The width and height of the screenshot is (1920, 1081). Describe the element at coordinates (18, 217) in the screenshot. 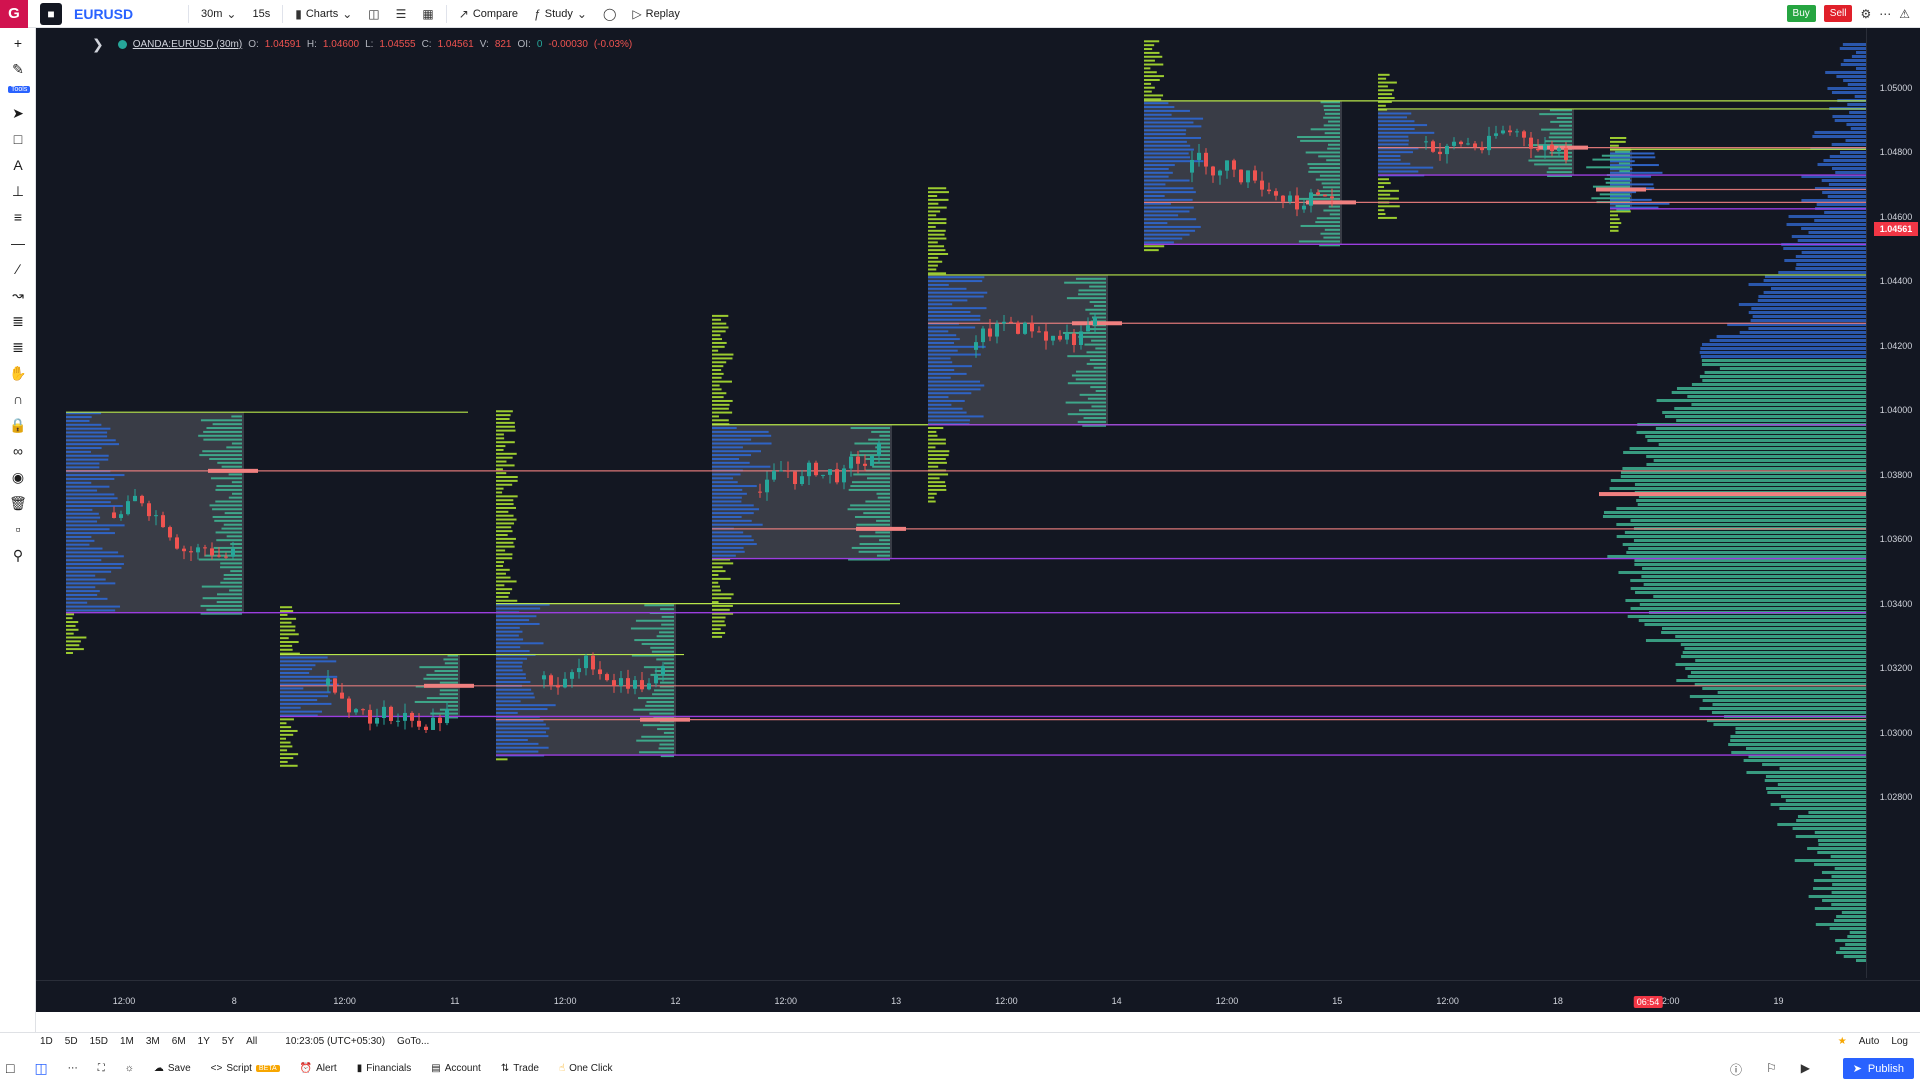

I see `fib-icon: ≡` at that location.